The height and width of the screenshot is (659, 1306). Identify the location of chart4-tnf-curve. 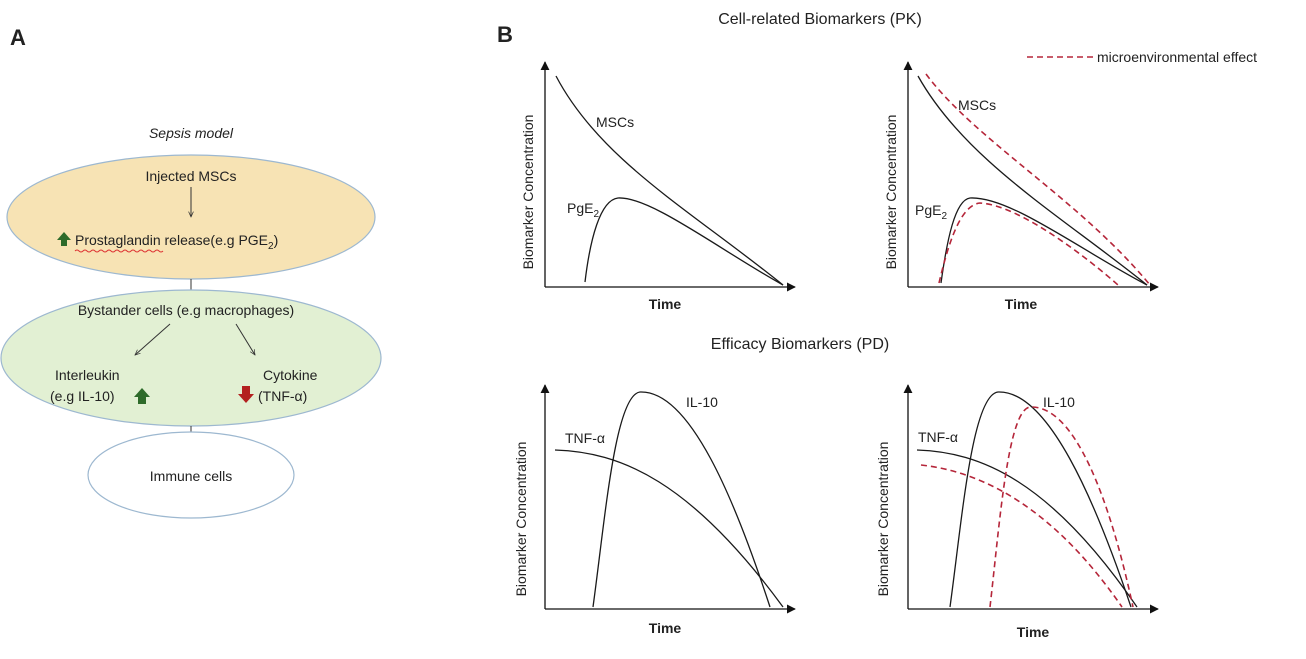
(1027, 528).